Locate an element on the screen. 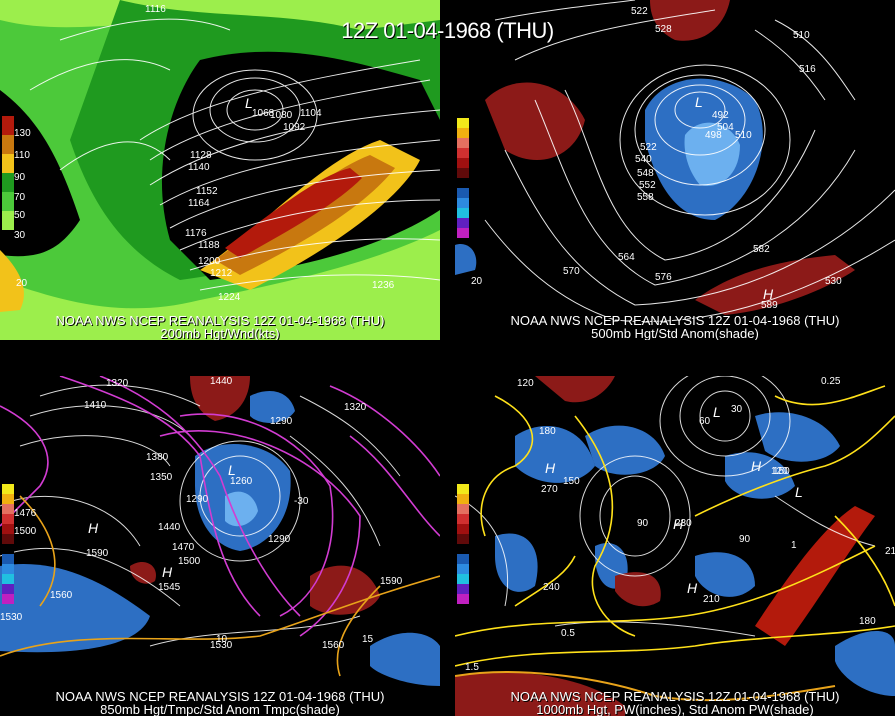  contour-label: 240 is located at coordinates (551, 587).